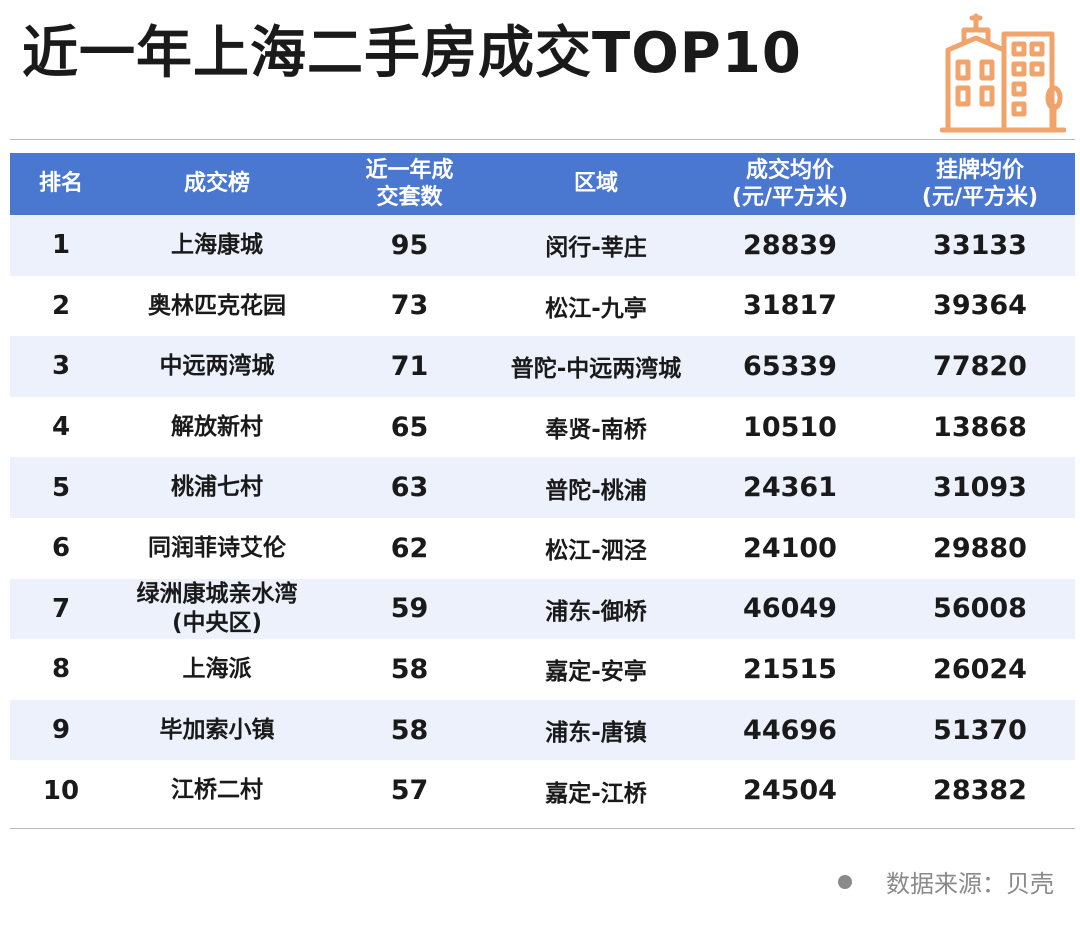 Image resolution: width=1080 pixels, height=941 pixels. What do you see at coordinates (790, 730) in the screenshot?
I see `deal-price-cell: 44696` at bounding box center [790, 730].